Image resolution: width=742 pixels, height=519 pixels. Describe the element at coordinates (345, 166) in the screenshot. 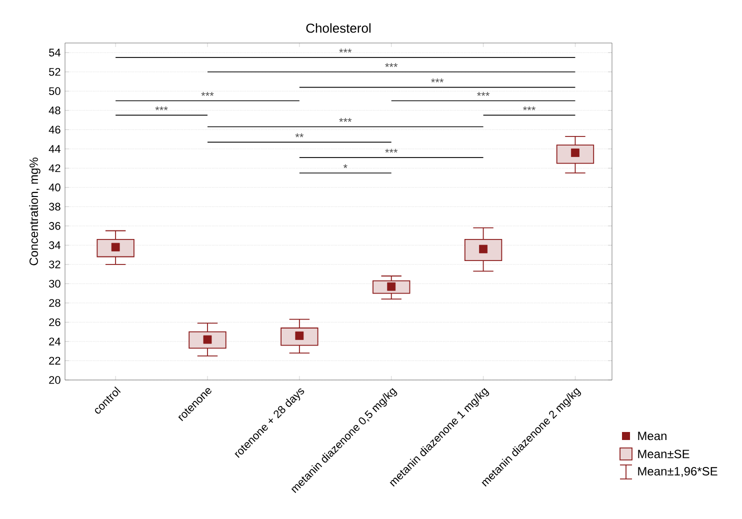

I see `annotation: *` at that location.